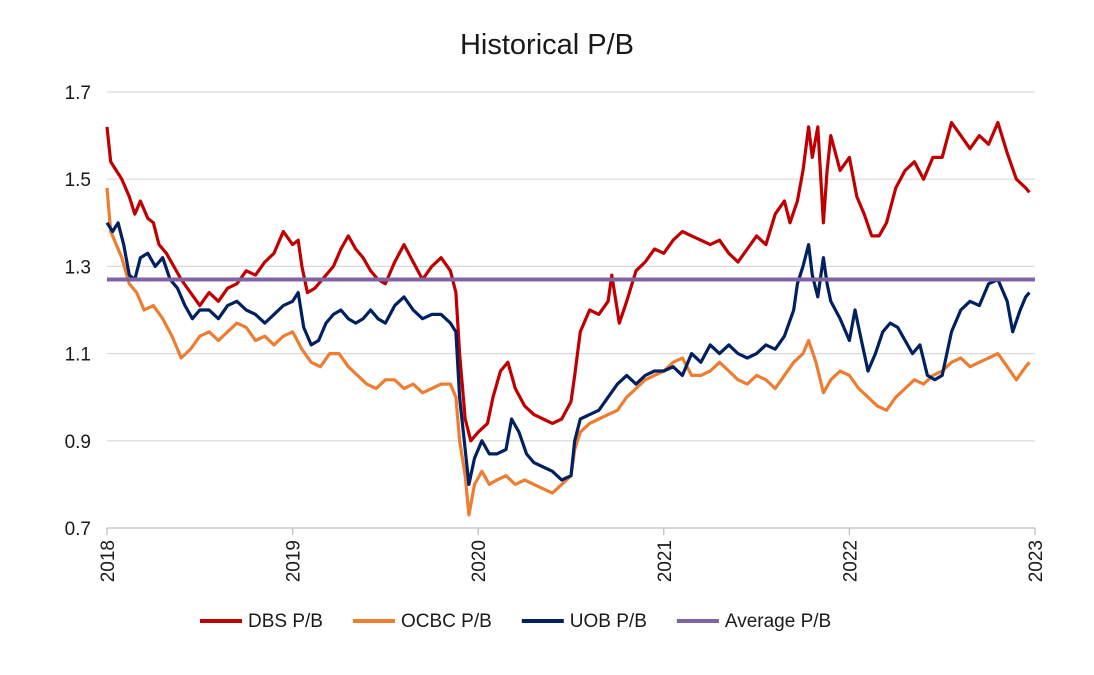 Image resolution: width=1094 pixels, height=675 pixels. What do you see at coordinates (78, 529) in the screenshot?
I see `y-tick-label: 0.7` at bounding box center [78, 529].